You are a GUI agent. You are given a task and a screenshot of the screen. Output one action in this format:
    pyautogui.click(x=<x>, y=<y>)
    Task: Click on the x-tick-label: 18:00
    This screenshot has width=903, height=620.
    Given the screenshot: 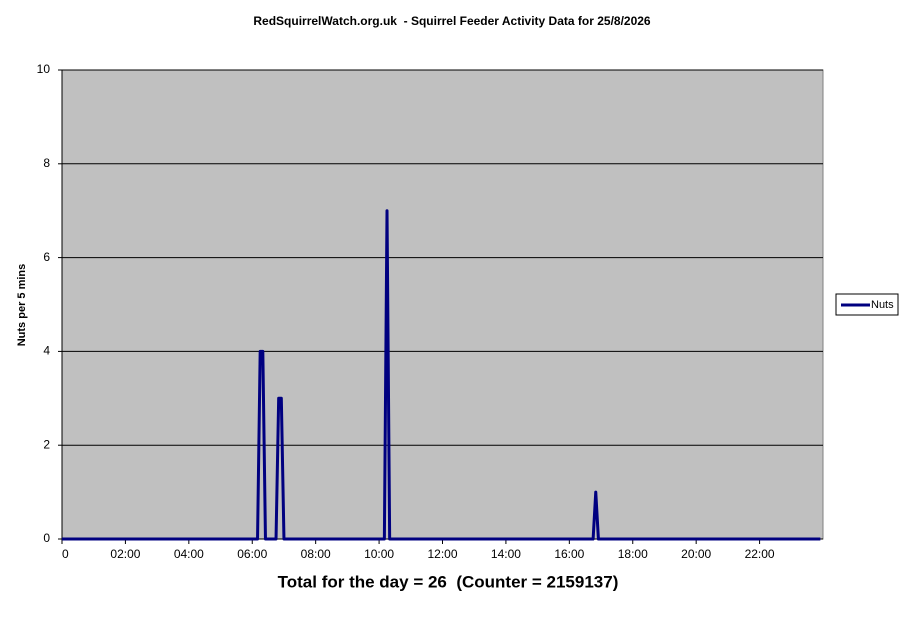 What is the action you would take?
    pyautogui.click(x=633, y=554)
    